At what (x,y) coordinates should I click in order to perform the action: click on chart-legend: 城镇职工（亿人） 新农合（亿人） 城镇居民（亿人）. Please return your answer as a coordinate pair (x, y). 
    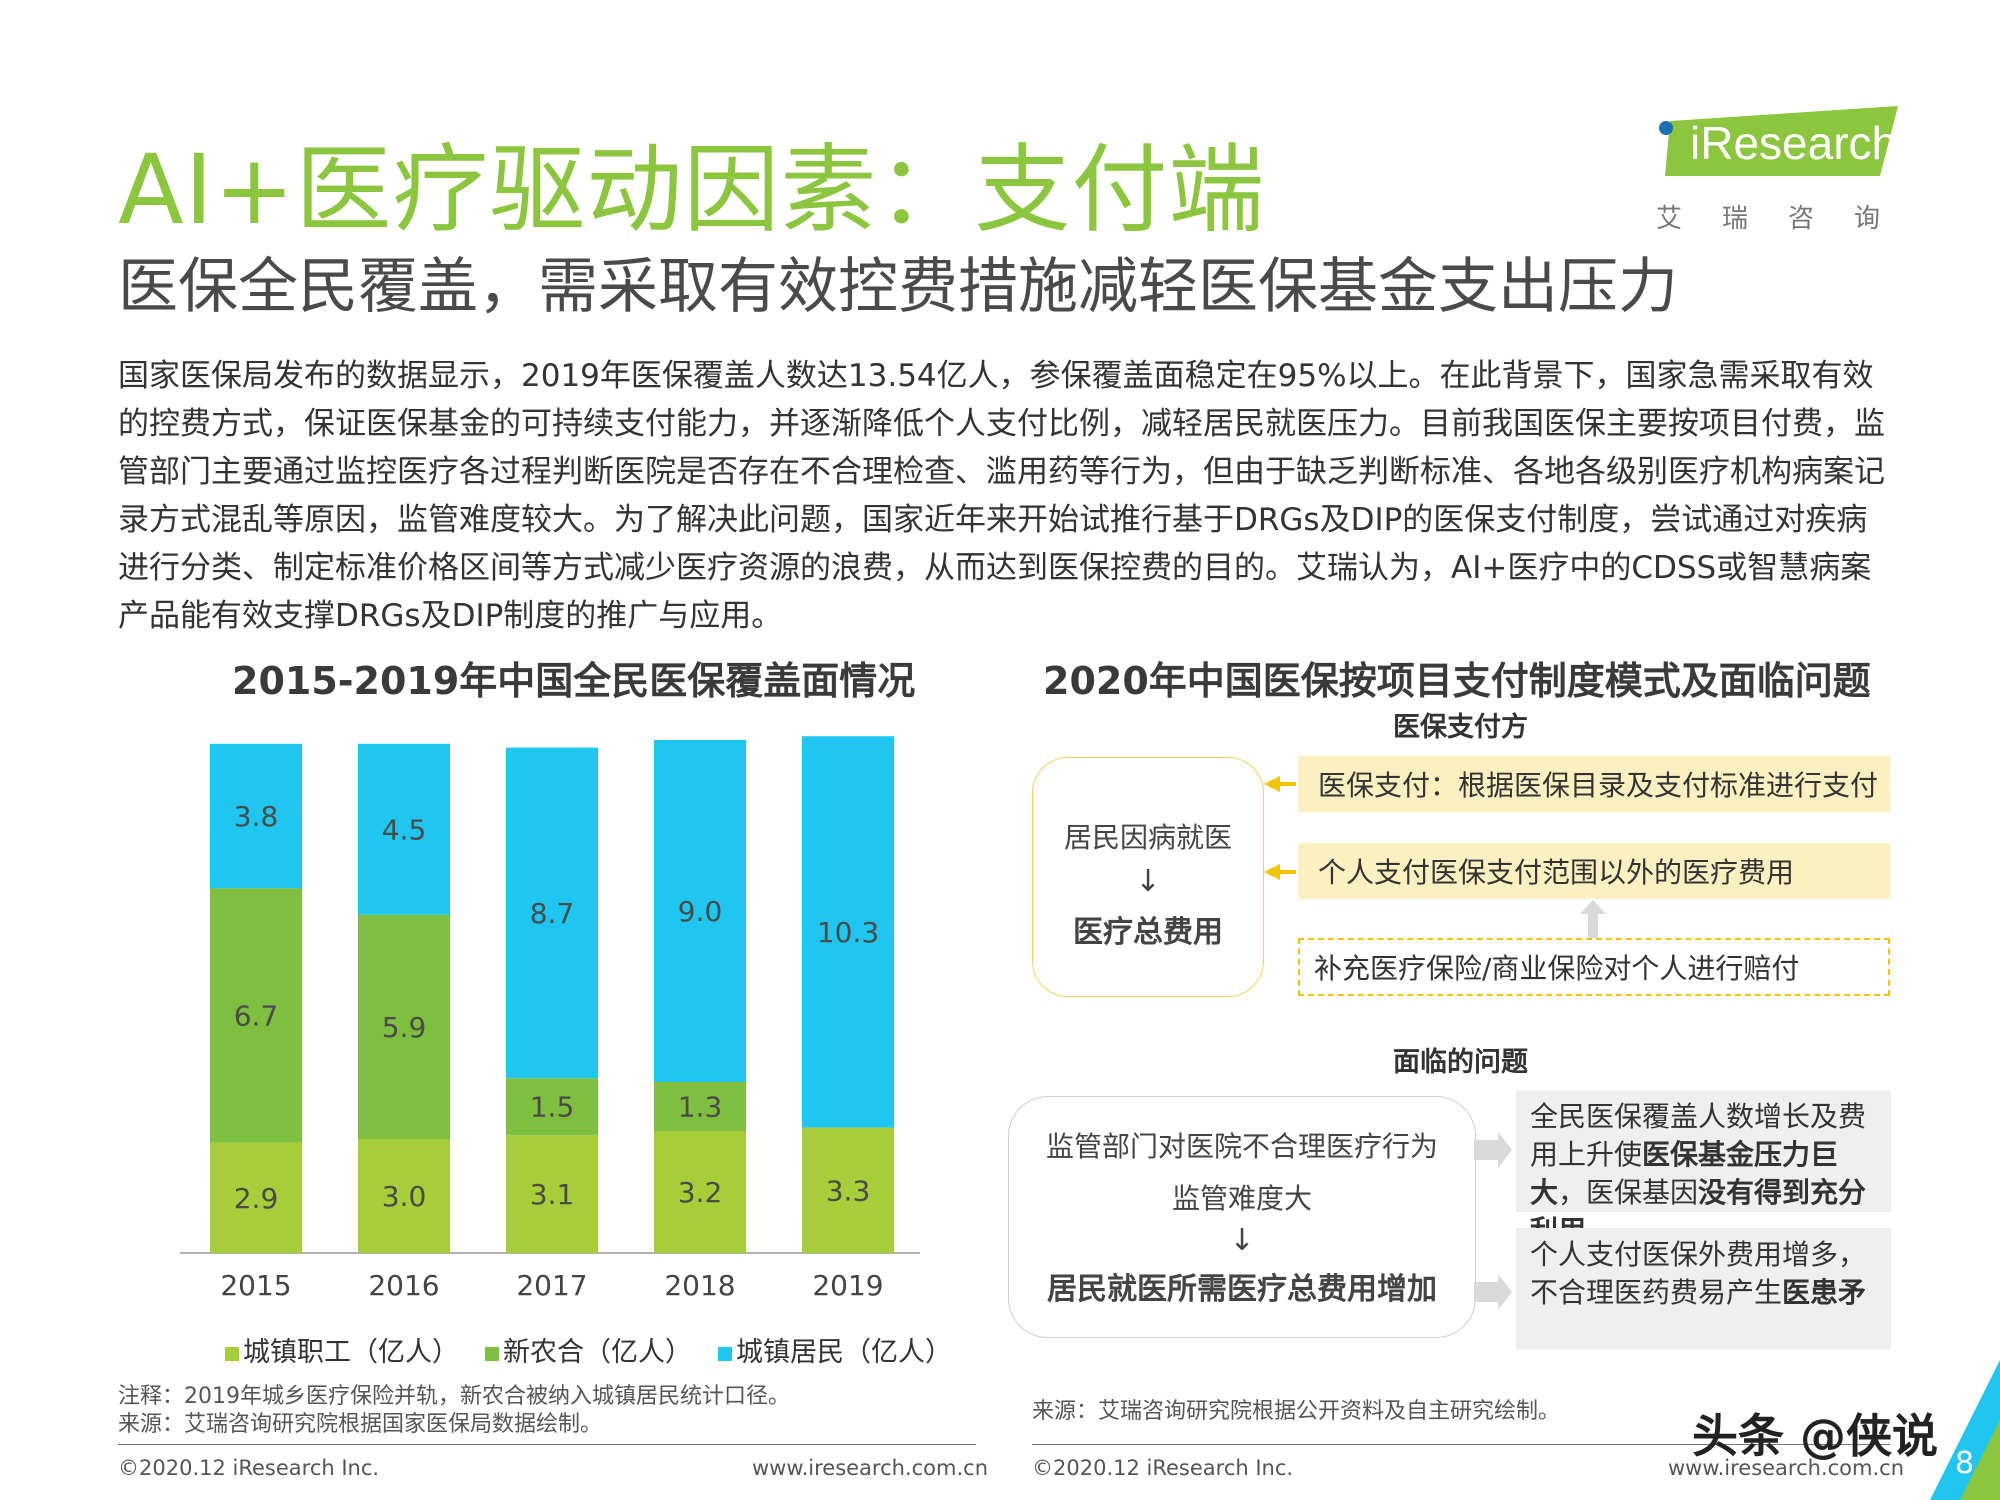
    Looking at the image, I should click on (588, 1349).